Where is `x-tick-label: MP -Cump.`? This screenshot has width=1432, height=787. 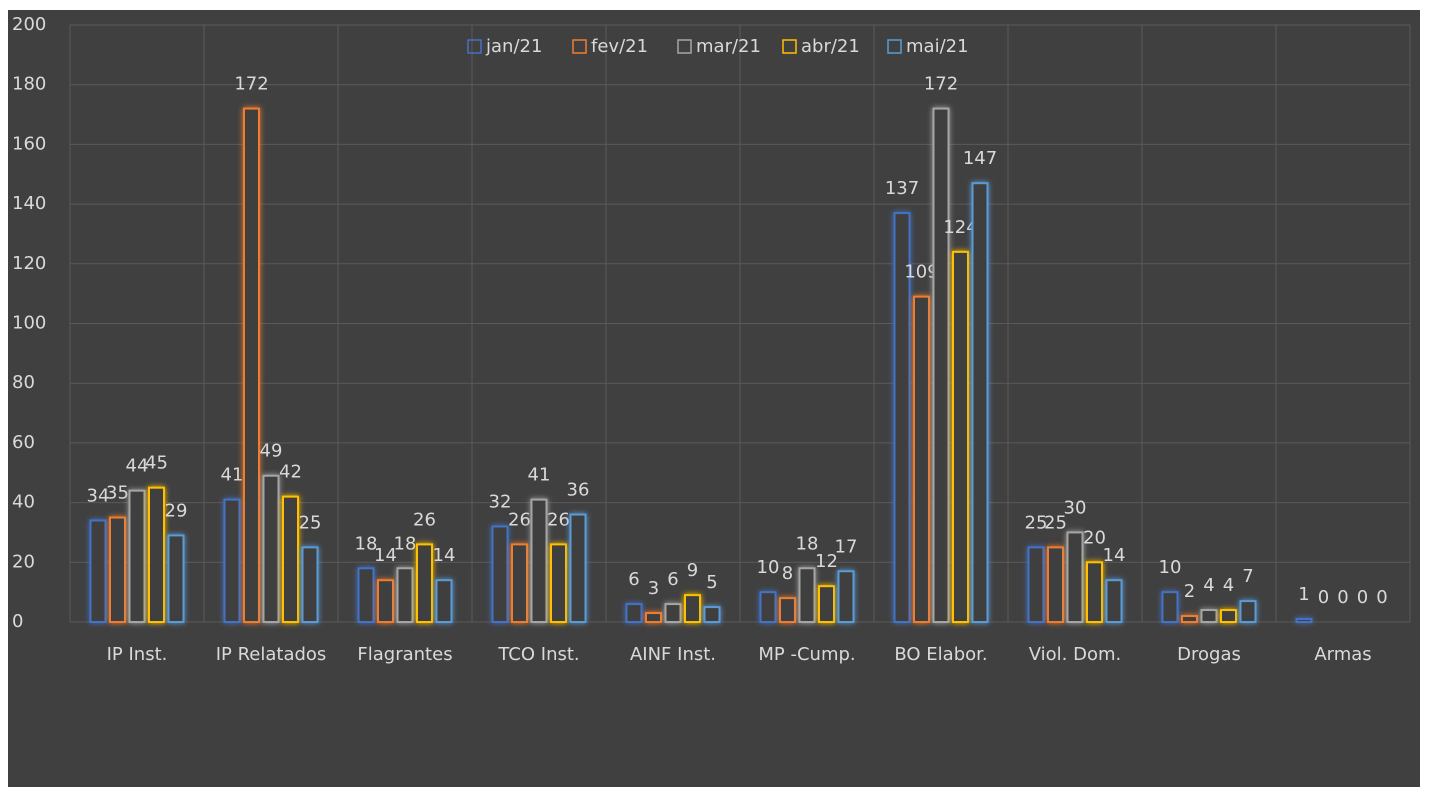 x-tick-label: MP -Cump. is located at coordinates (806, 654).